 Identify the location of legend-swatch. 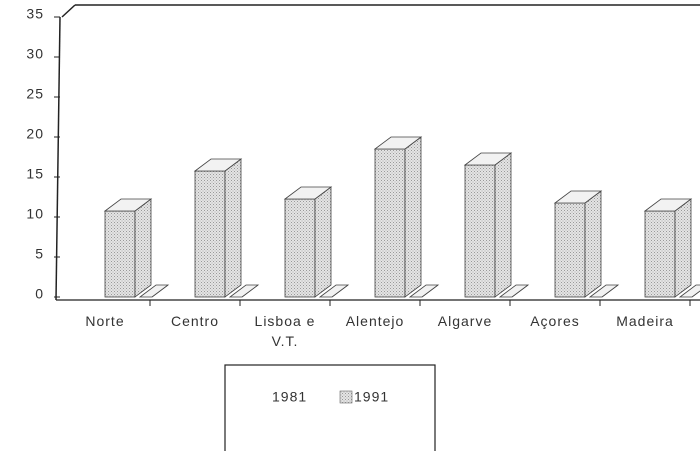
(346, 397).